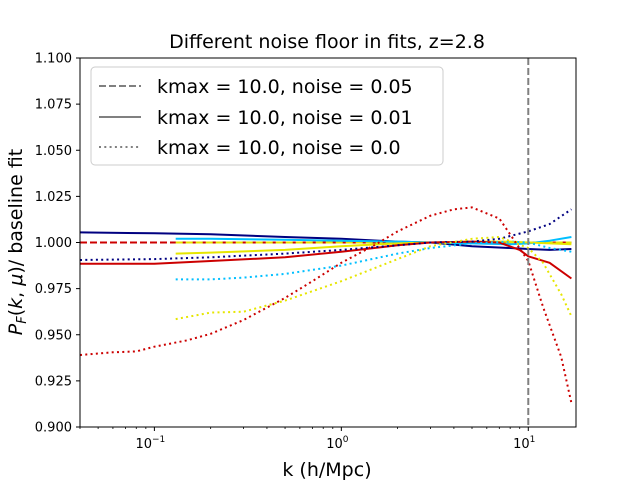 Image resolution: width=640 pixels, height=480 pixels. What do you see at coordinates (53, 243) in the screenshot?
I see `y-tick-label: 1.000` at bounding box center [53, 243].